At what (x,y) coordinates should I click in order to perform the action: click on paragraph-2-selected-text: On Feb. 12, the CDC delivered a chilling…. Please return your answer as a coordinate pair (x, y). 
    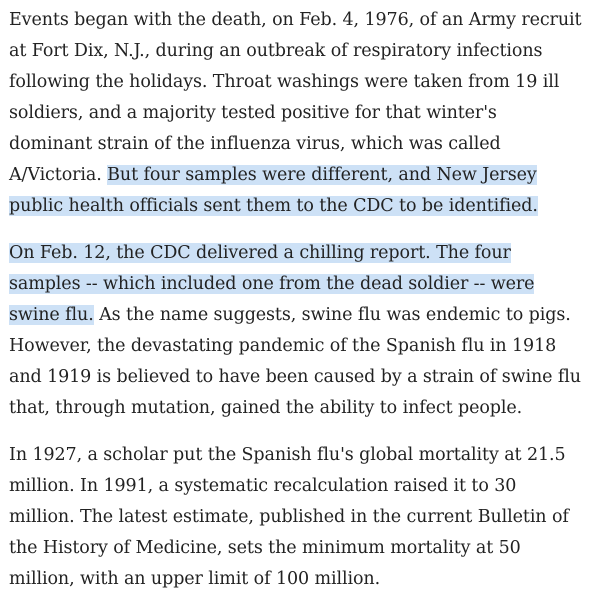
    Looking at the image, I should click on (272, 284).